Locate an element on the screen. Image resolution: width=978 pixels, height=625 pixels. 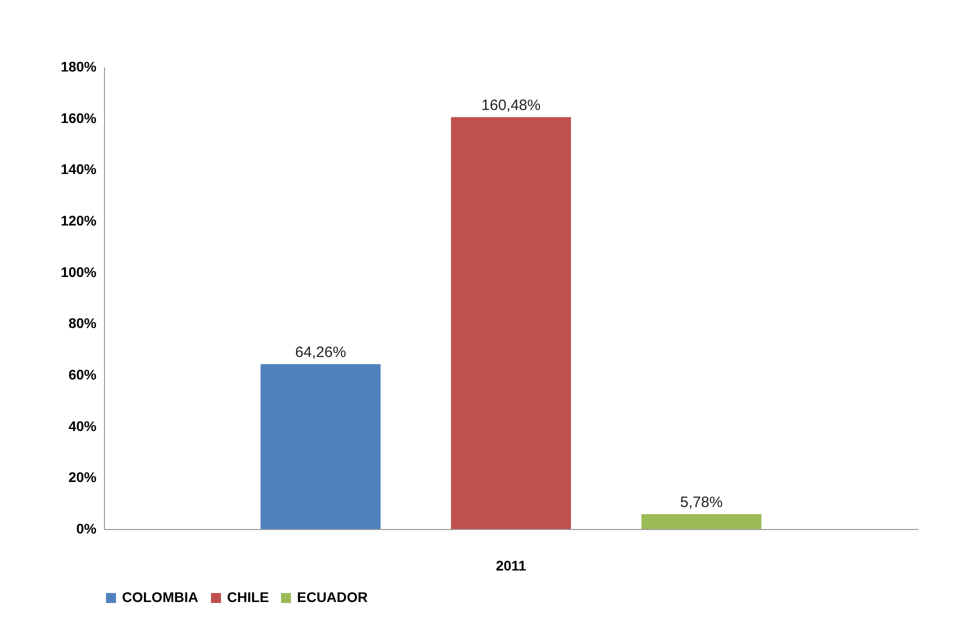
y-tick-label: 140% is located at coordinates (79, 169).